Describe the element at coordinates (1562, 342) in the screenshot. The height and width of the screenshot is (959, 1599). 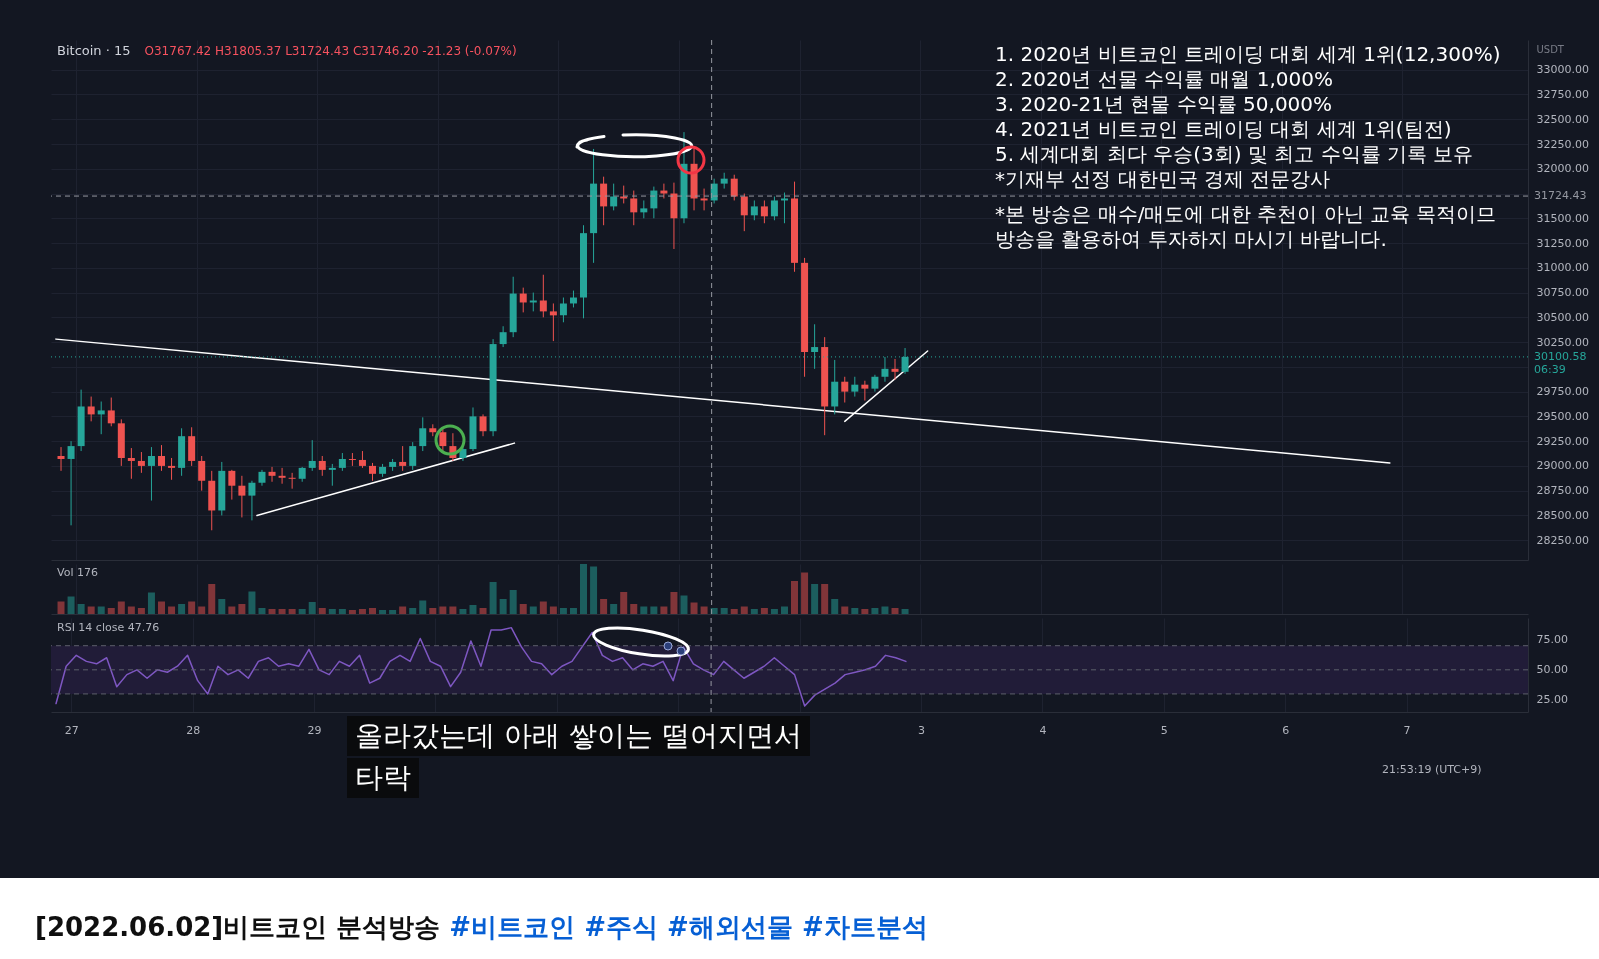
I see `y-tick-label: 30250.00` at that location.